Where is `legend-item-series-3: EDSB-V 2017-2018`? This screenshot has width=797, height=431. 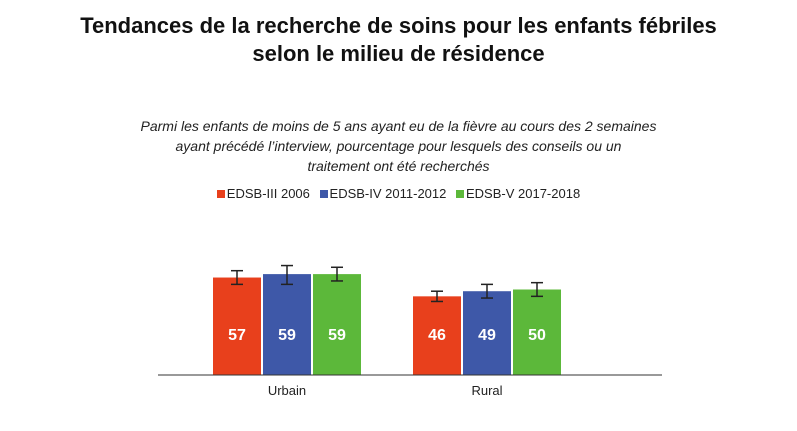 legend-item-series-3: EDSB-V 2017-2018 is located at coordinates (518, 193).